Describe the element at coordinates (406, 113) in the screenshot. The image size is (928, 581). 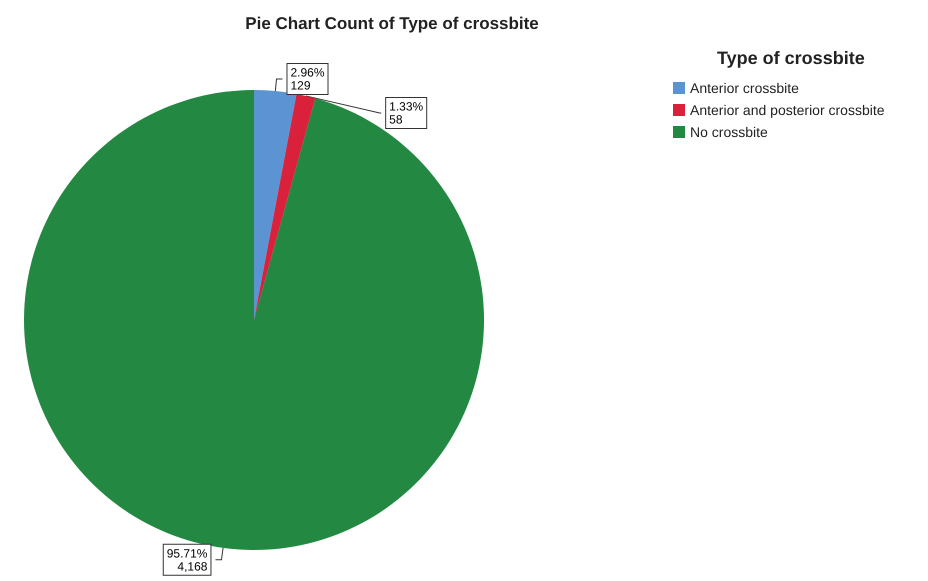
I see `data-label: 1.33% 58` at that location.